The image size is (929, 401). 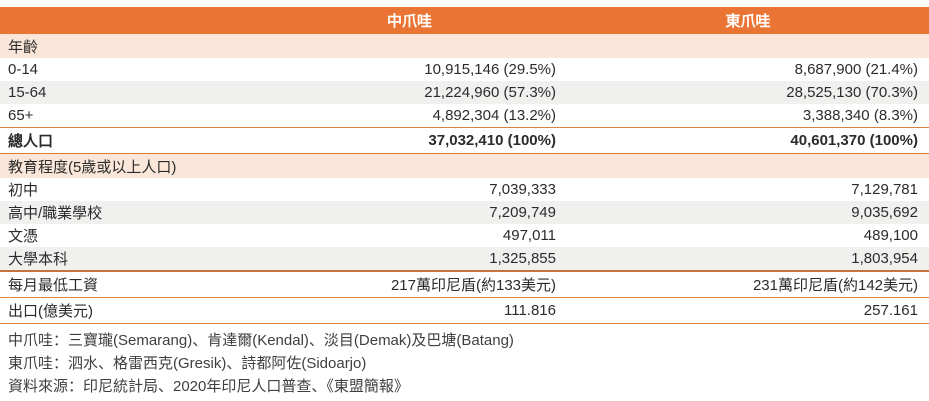 I want to click on value-cell-east-java: 489,100, so click(x=890, y=235).